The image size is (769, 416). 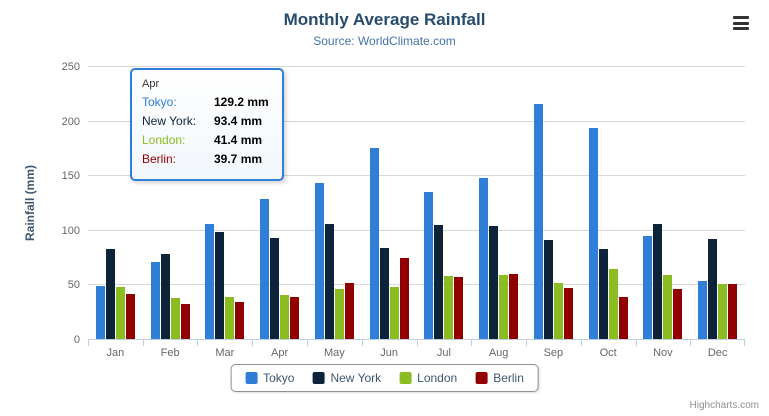 What do you see at coordinates (110, 294) in the screenshot?
I see `bar-new-york-jan` at bounding box center [110, 294].